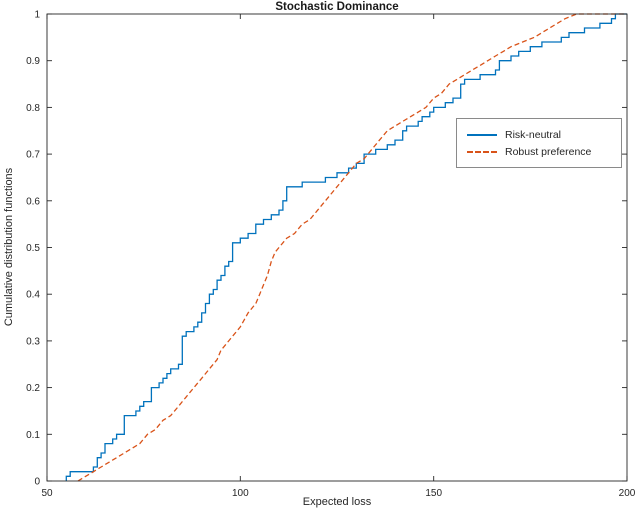  I want to click on y-tick-label: 0.2, so click(33, 388).